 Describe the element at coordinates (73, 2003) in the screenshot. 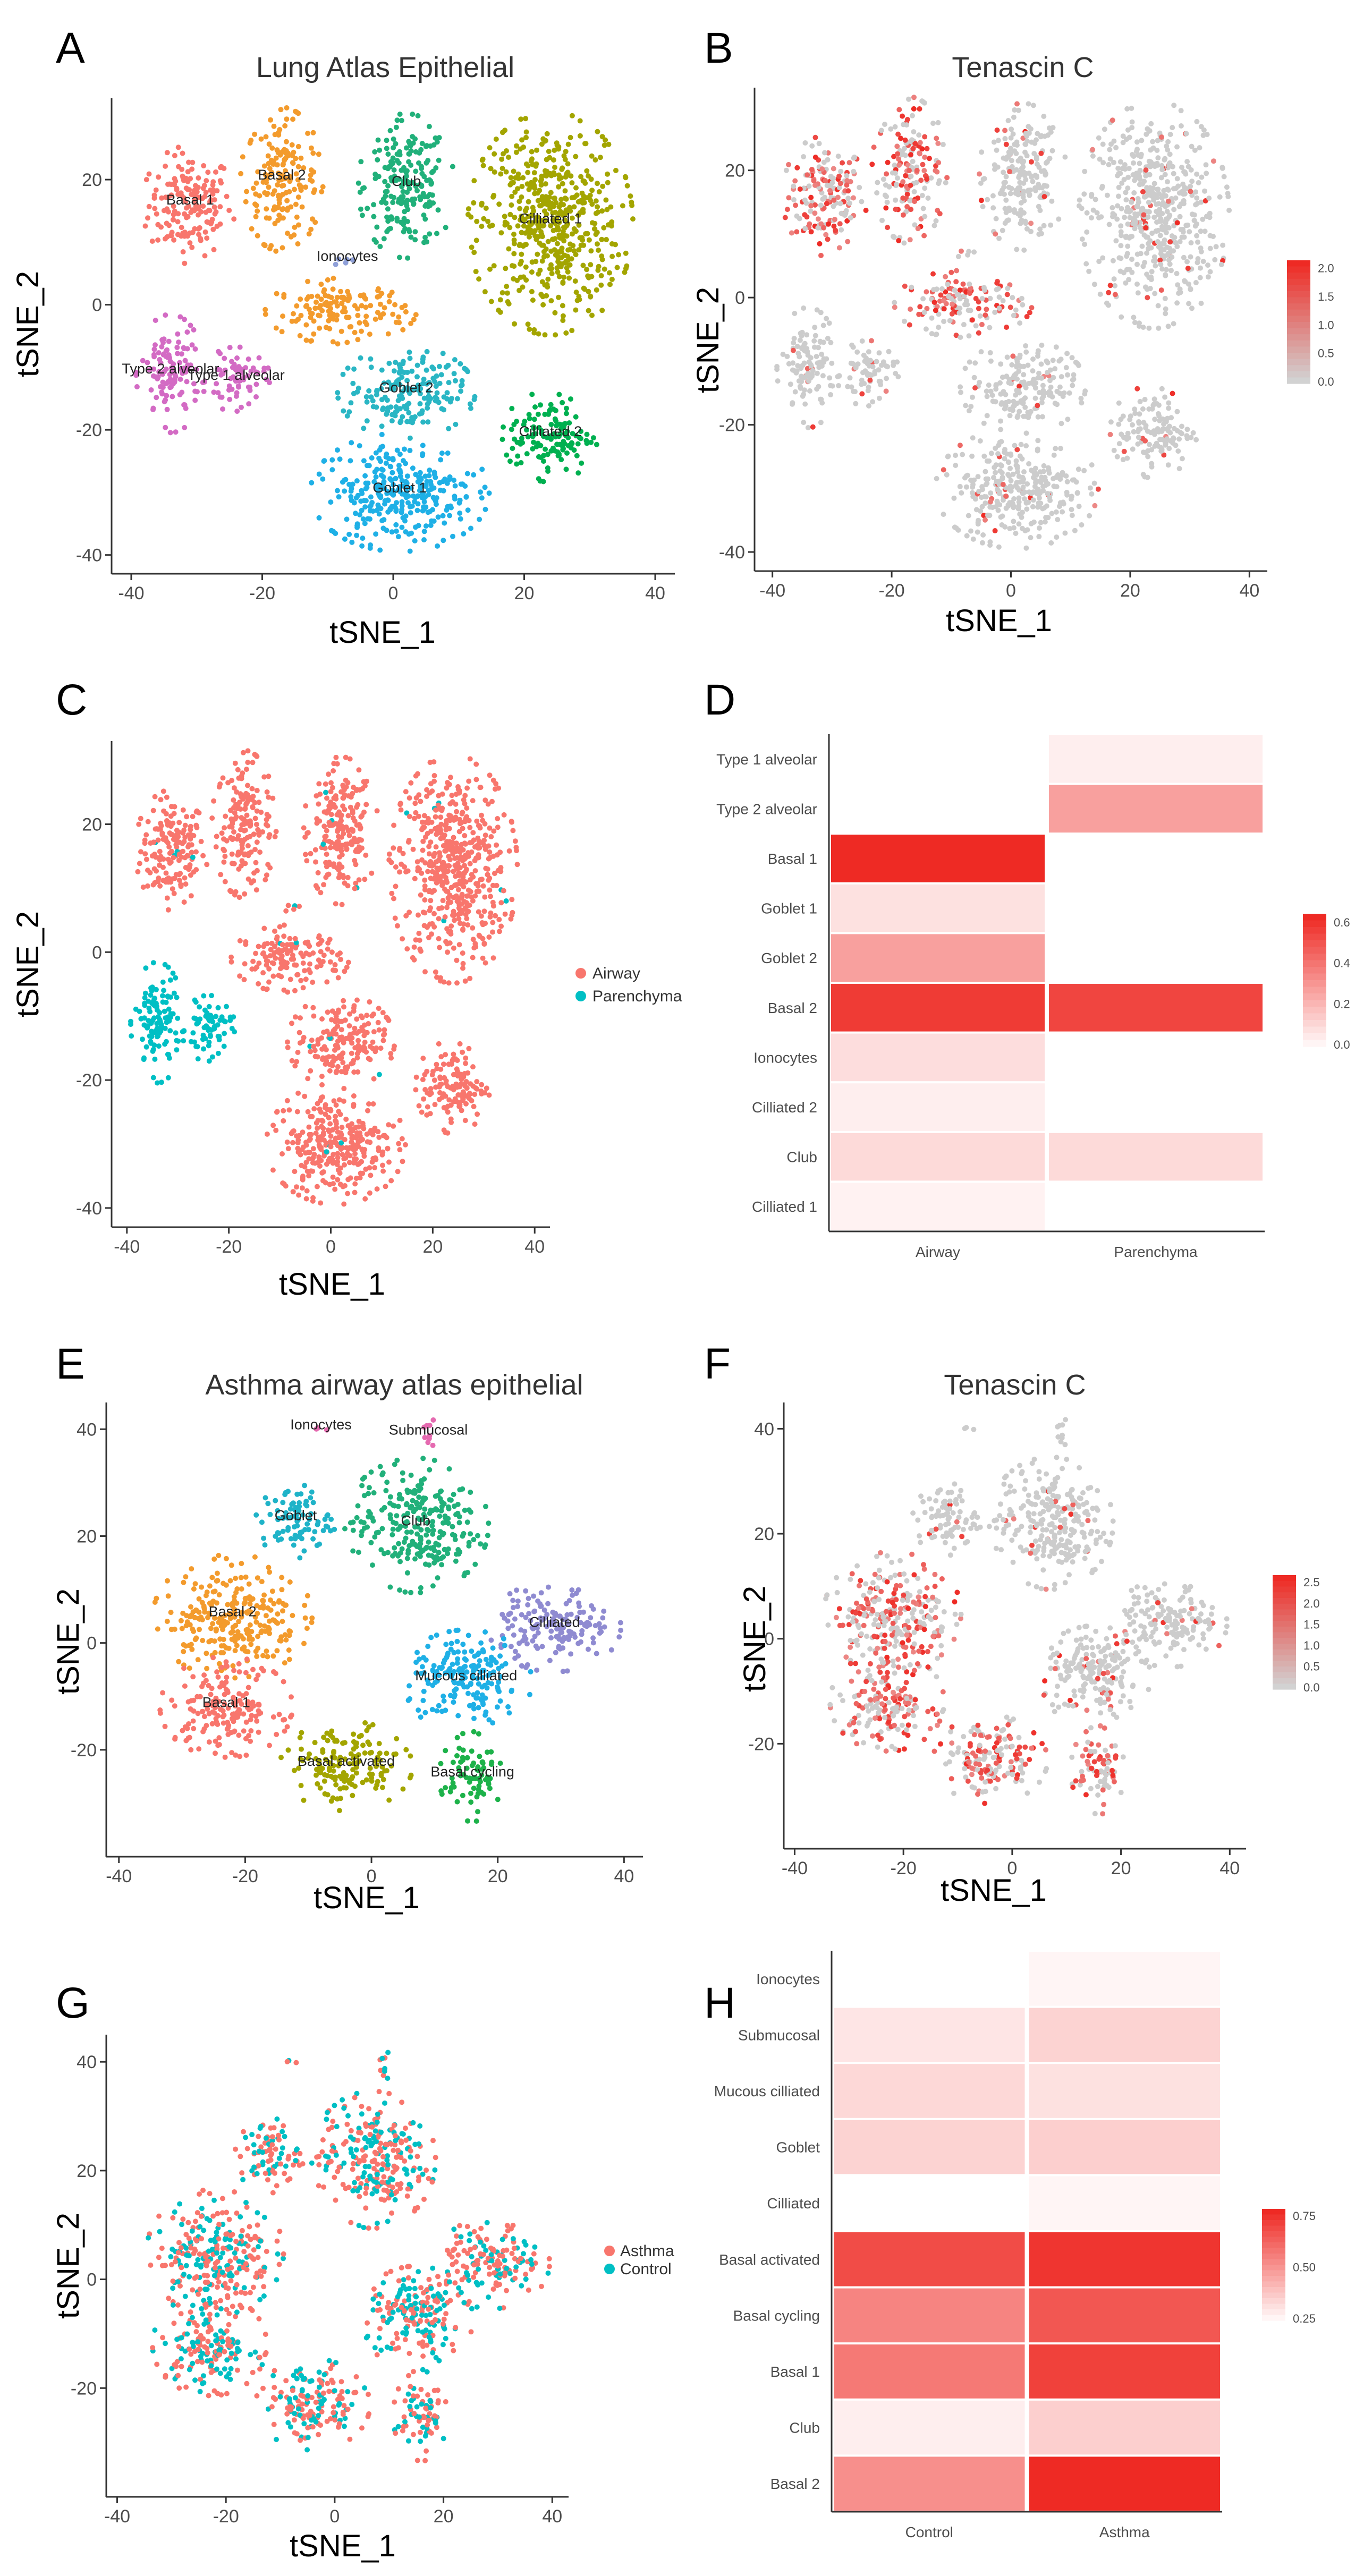

I see `panel-label-g: G` at that location.